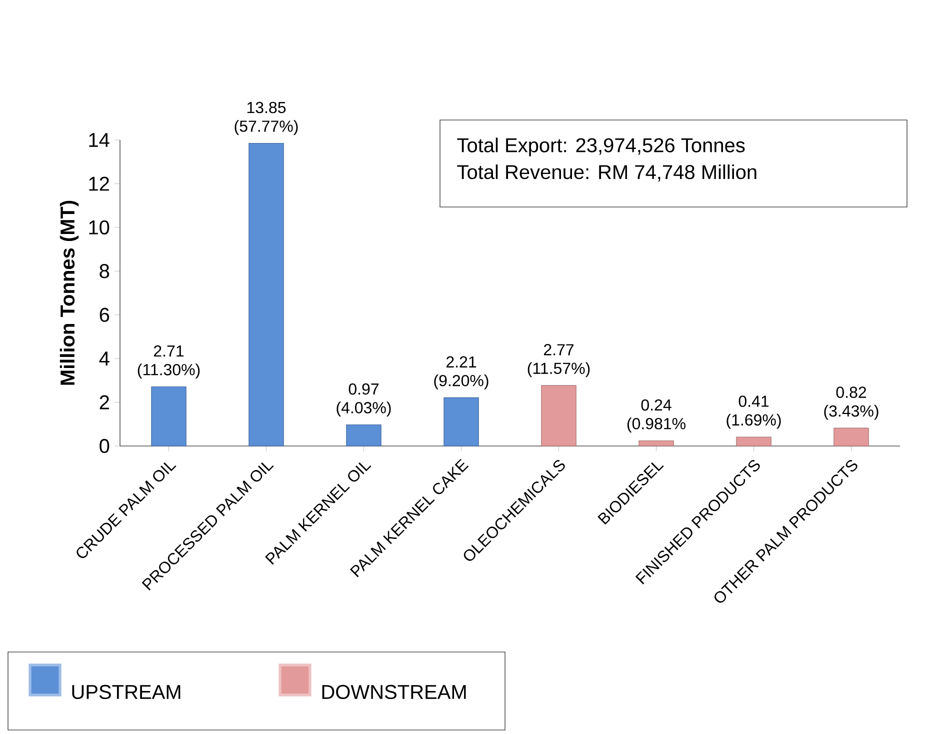 This screenshot has height=734, width=929. Describe the element at coordinates (99, 140) in the screenshot. I see `y-tick-label: 14` at that location.